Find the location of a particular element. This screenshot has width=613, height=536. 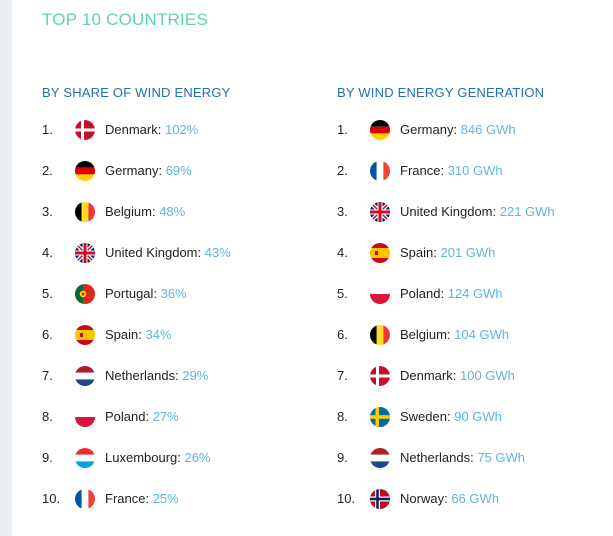

share-heading: BY SHARE OF WIND ENERGY is located at coordinates (136, 92).